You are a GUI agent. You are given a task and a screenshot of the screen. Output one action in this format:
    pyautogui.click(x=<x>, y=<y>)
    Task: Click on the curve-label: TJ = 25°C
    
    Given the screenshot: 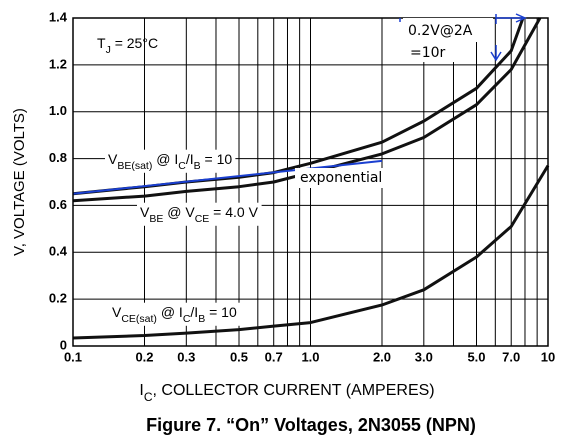 What is the action you would take?
    pyautogui.click(x=127, y=45)
    